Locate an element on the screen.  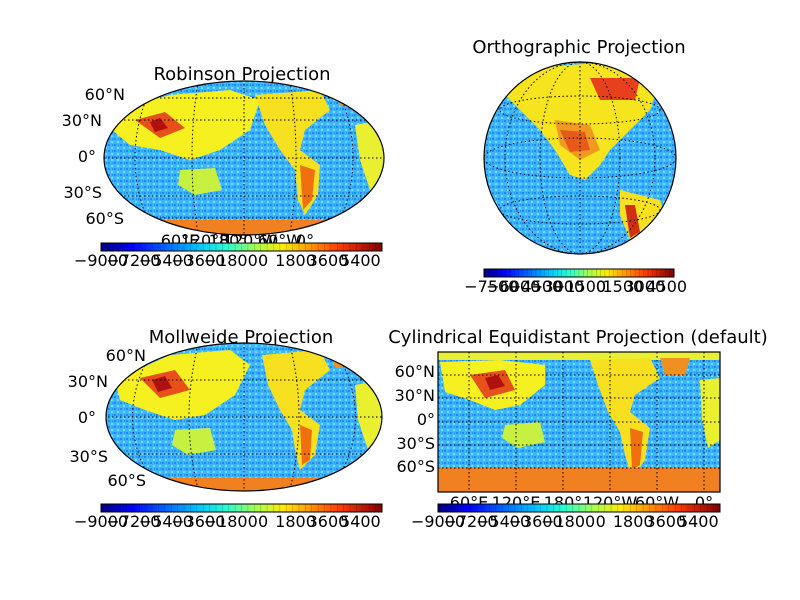
mollweide-lat-labels: 60°N 30°N 0° 30°S 60°S is located at coordinates (107, 418).